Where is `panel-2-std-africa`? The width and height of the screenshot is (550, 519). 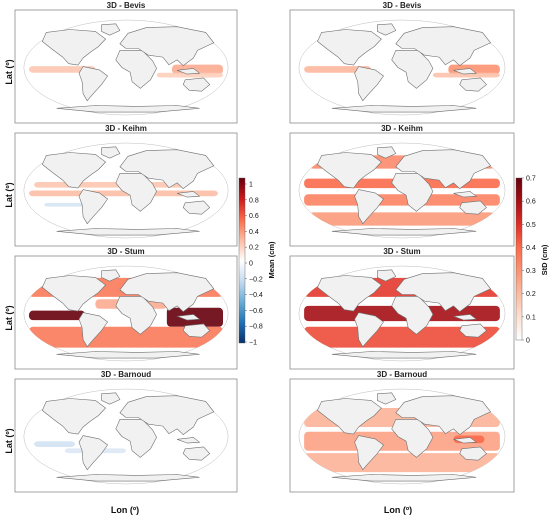 panel-2-std-africa is located at coordinates (412, 192).